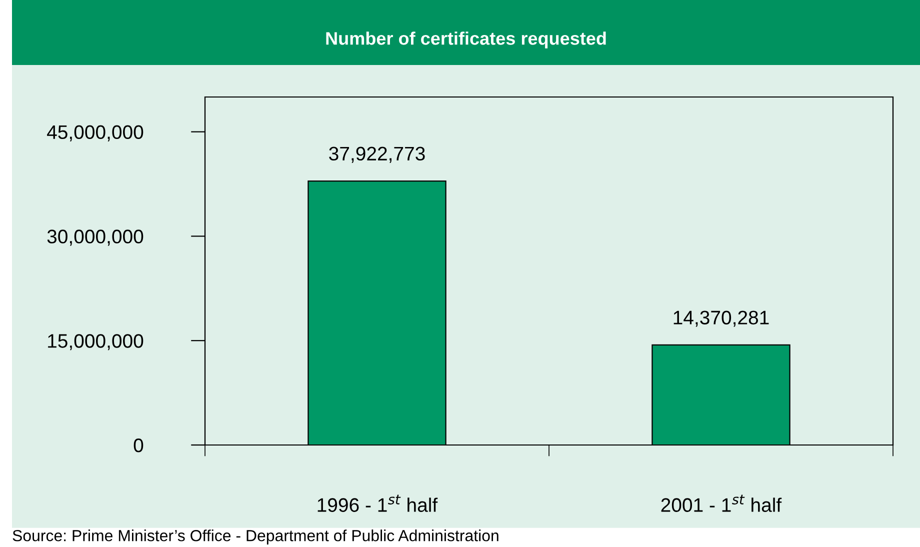 The image size is (920, 547). I want to click on y-tick-label: 0, so click(139, 445).